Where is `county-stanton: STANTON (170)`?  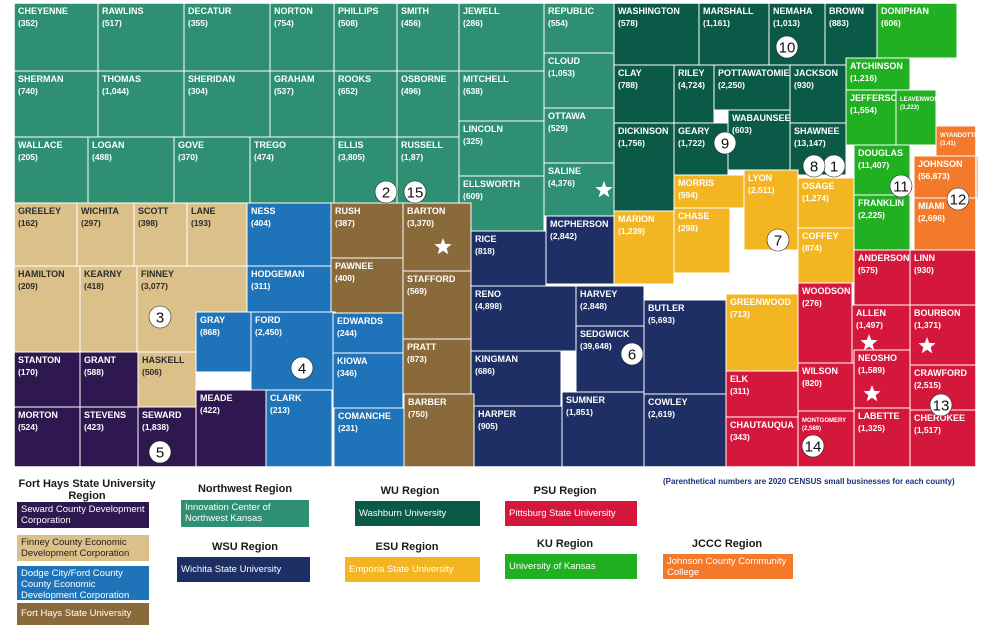 county-stanton: STANTON (170) is located at coordinates (47, 379).